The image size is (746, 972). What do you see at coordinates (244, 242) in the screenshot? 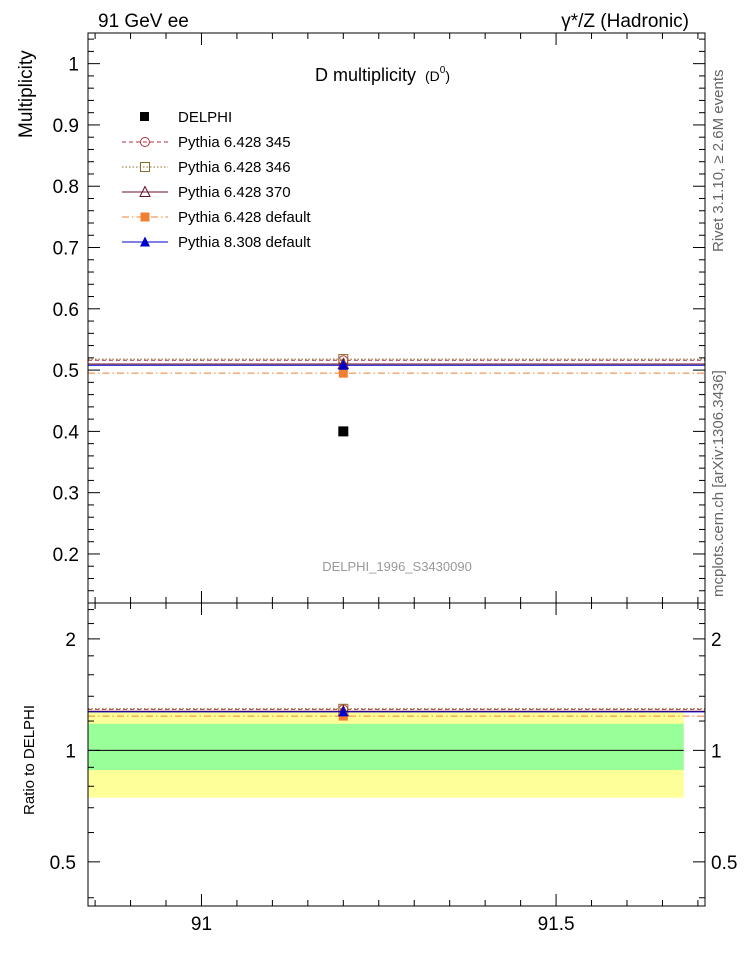
I see `legend-label-5: Pythia 8.308 default` at bounding box center [244, 242].